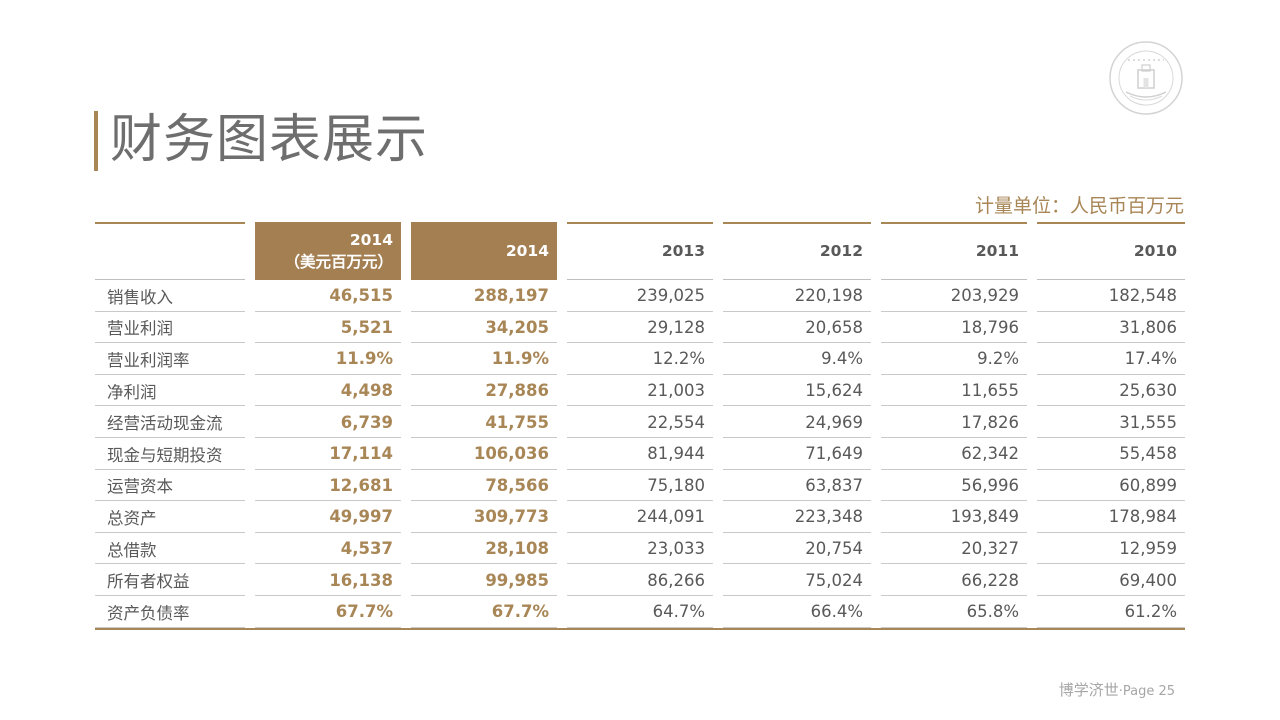 This screenshot has height=720, width=1280. Describe the element at coordinates (1079, 206) in the screenshot. I see `unit-label: 计量单位：人民币百万元` at that location.